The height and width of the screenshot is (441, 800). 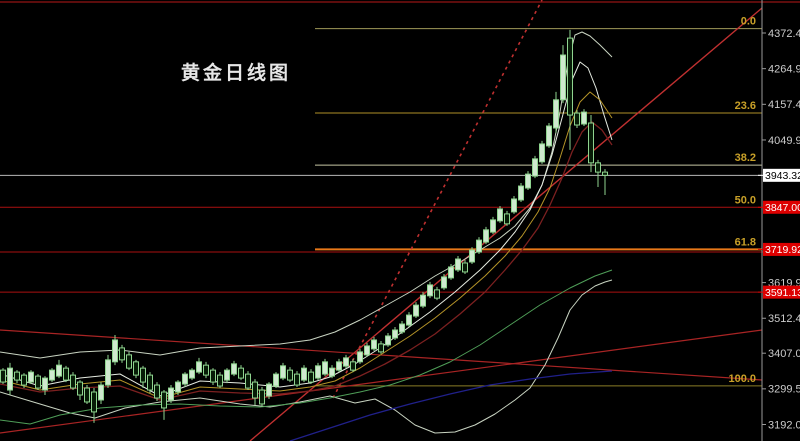 What do you see at coordinates (742, 379) in the screenshot?
I see `fib-level-label: 100.0` at bounding box center [742, 379].